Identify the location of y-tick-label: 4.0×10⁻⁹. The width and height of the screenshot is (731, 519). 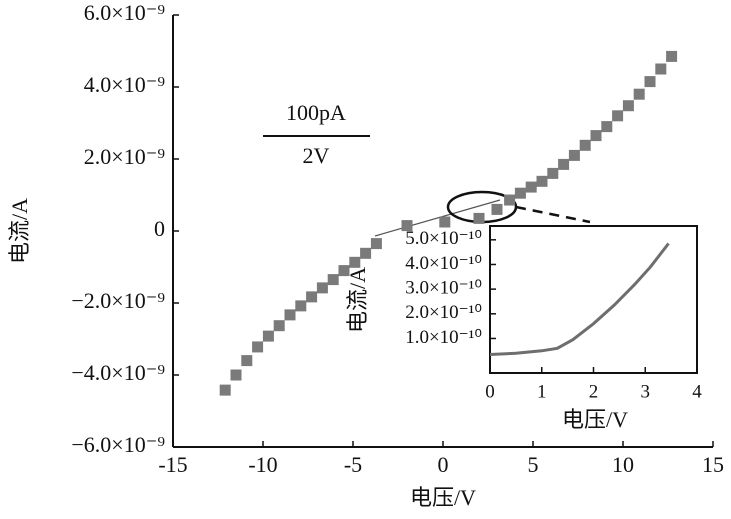
(125, 84).